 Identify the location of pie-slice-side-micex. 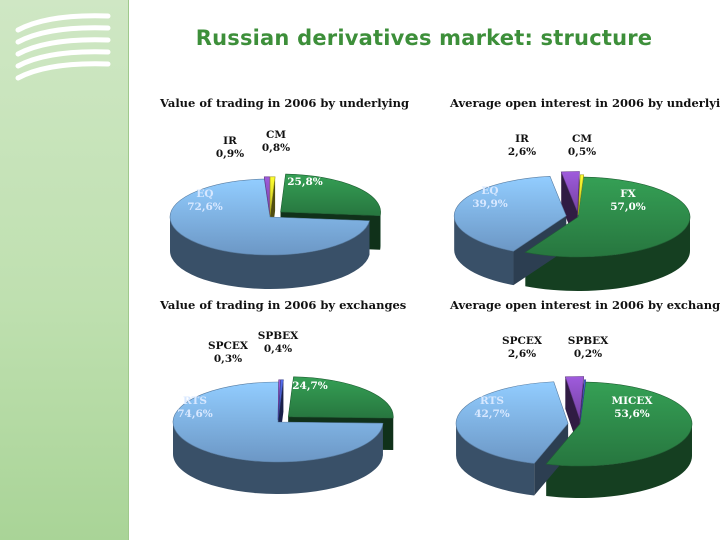
(619, 461).